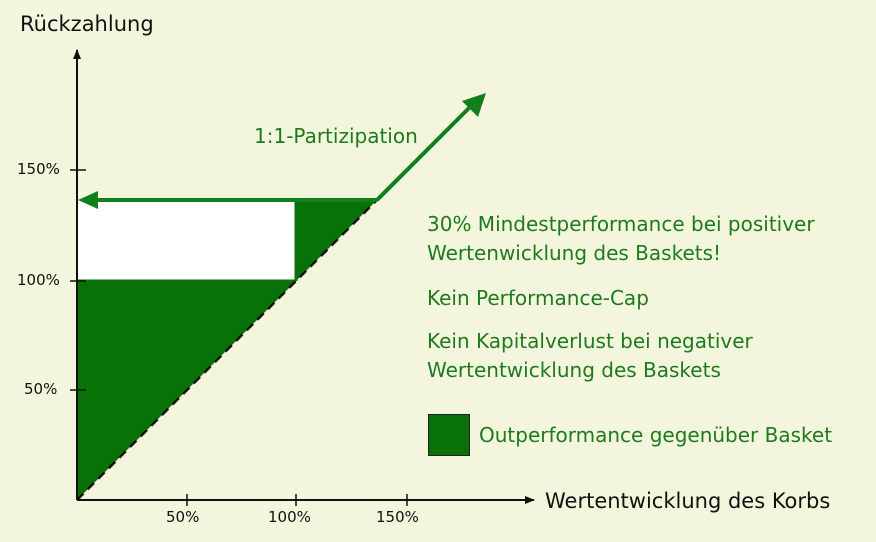 The height and width of the screenshot is (542, 876). What do you see at coordinates (88, 200) in the screenshot?
I see `payoff-level-arrow-head` at bounding box center [88, 200].